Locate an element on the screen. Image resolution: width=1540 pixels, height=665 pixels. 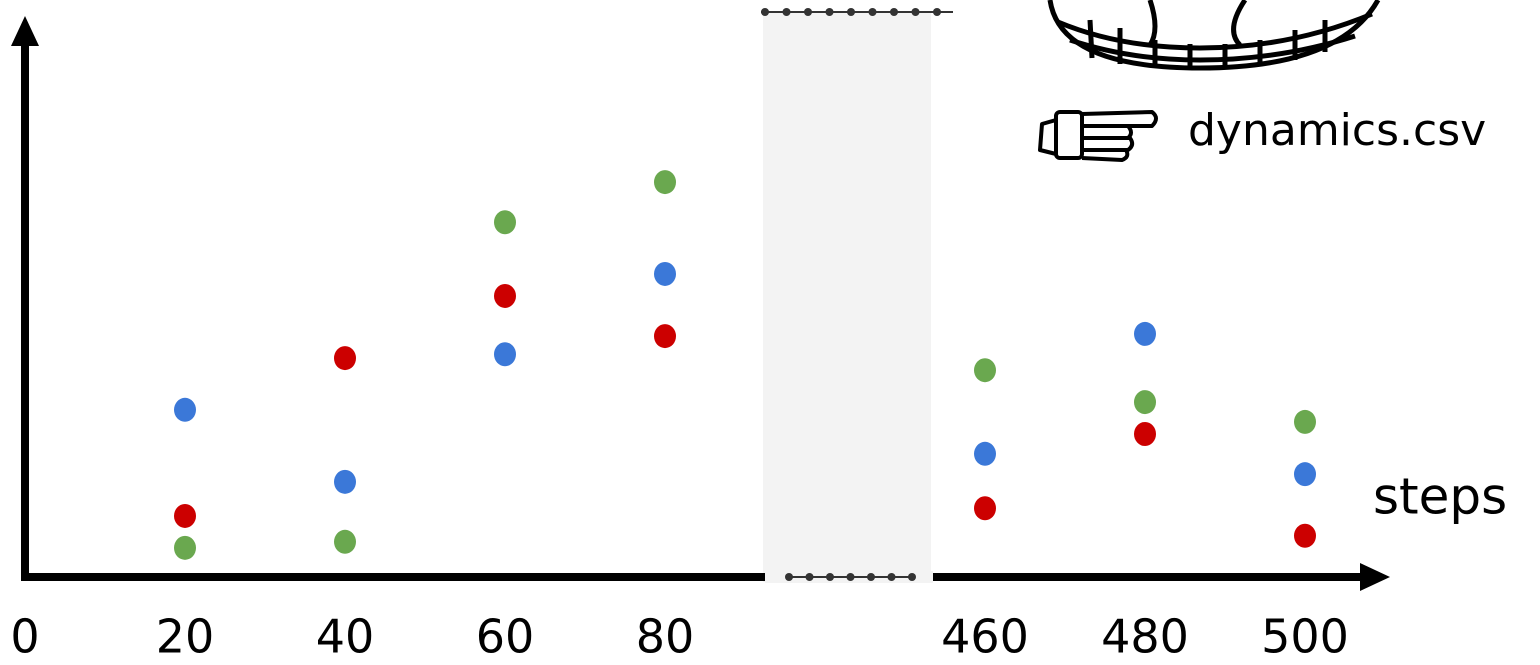
x-tick-label: 40 is located at coordinates (345, 637).